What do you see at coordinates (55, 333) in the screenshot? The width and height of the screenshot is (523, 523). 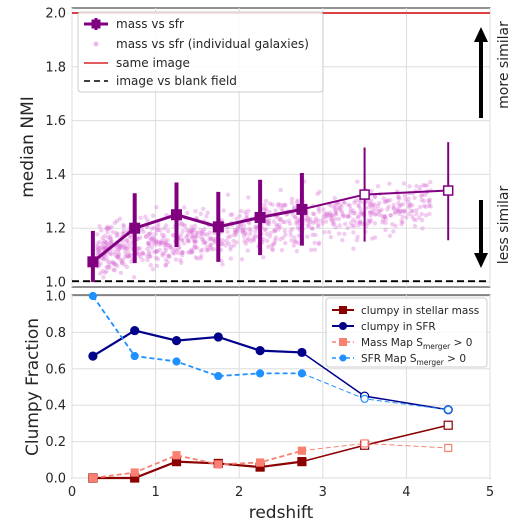 I see `bottom-y-tick-label: 0.8` at bounding box center [55, 333].